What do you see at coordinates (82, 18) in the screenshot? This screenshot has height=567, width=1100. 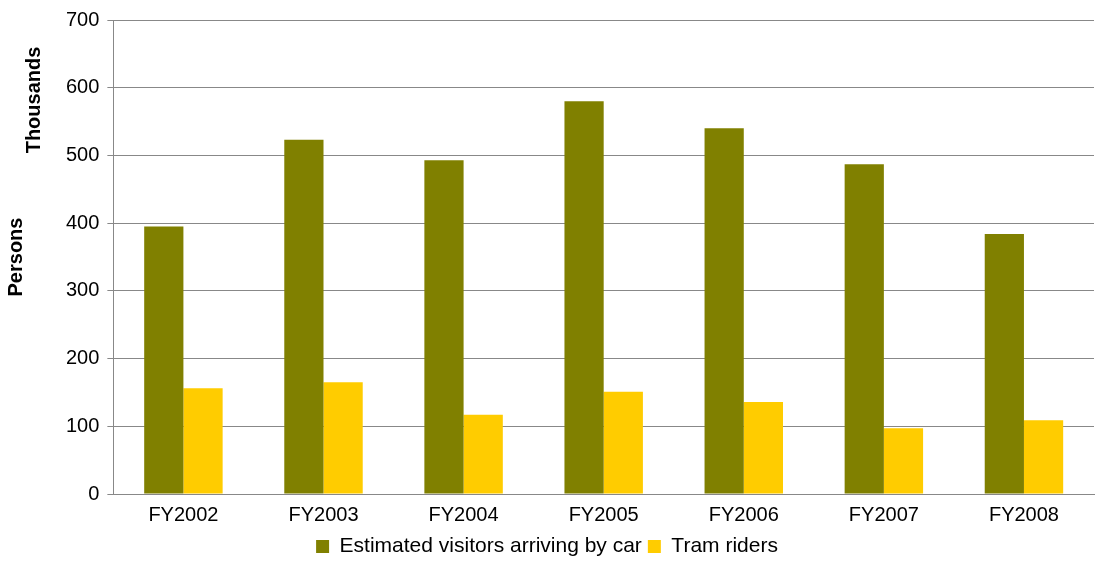 I see `y-tick-label: 700` at bounding box center [82, 18].